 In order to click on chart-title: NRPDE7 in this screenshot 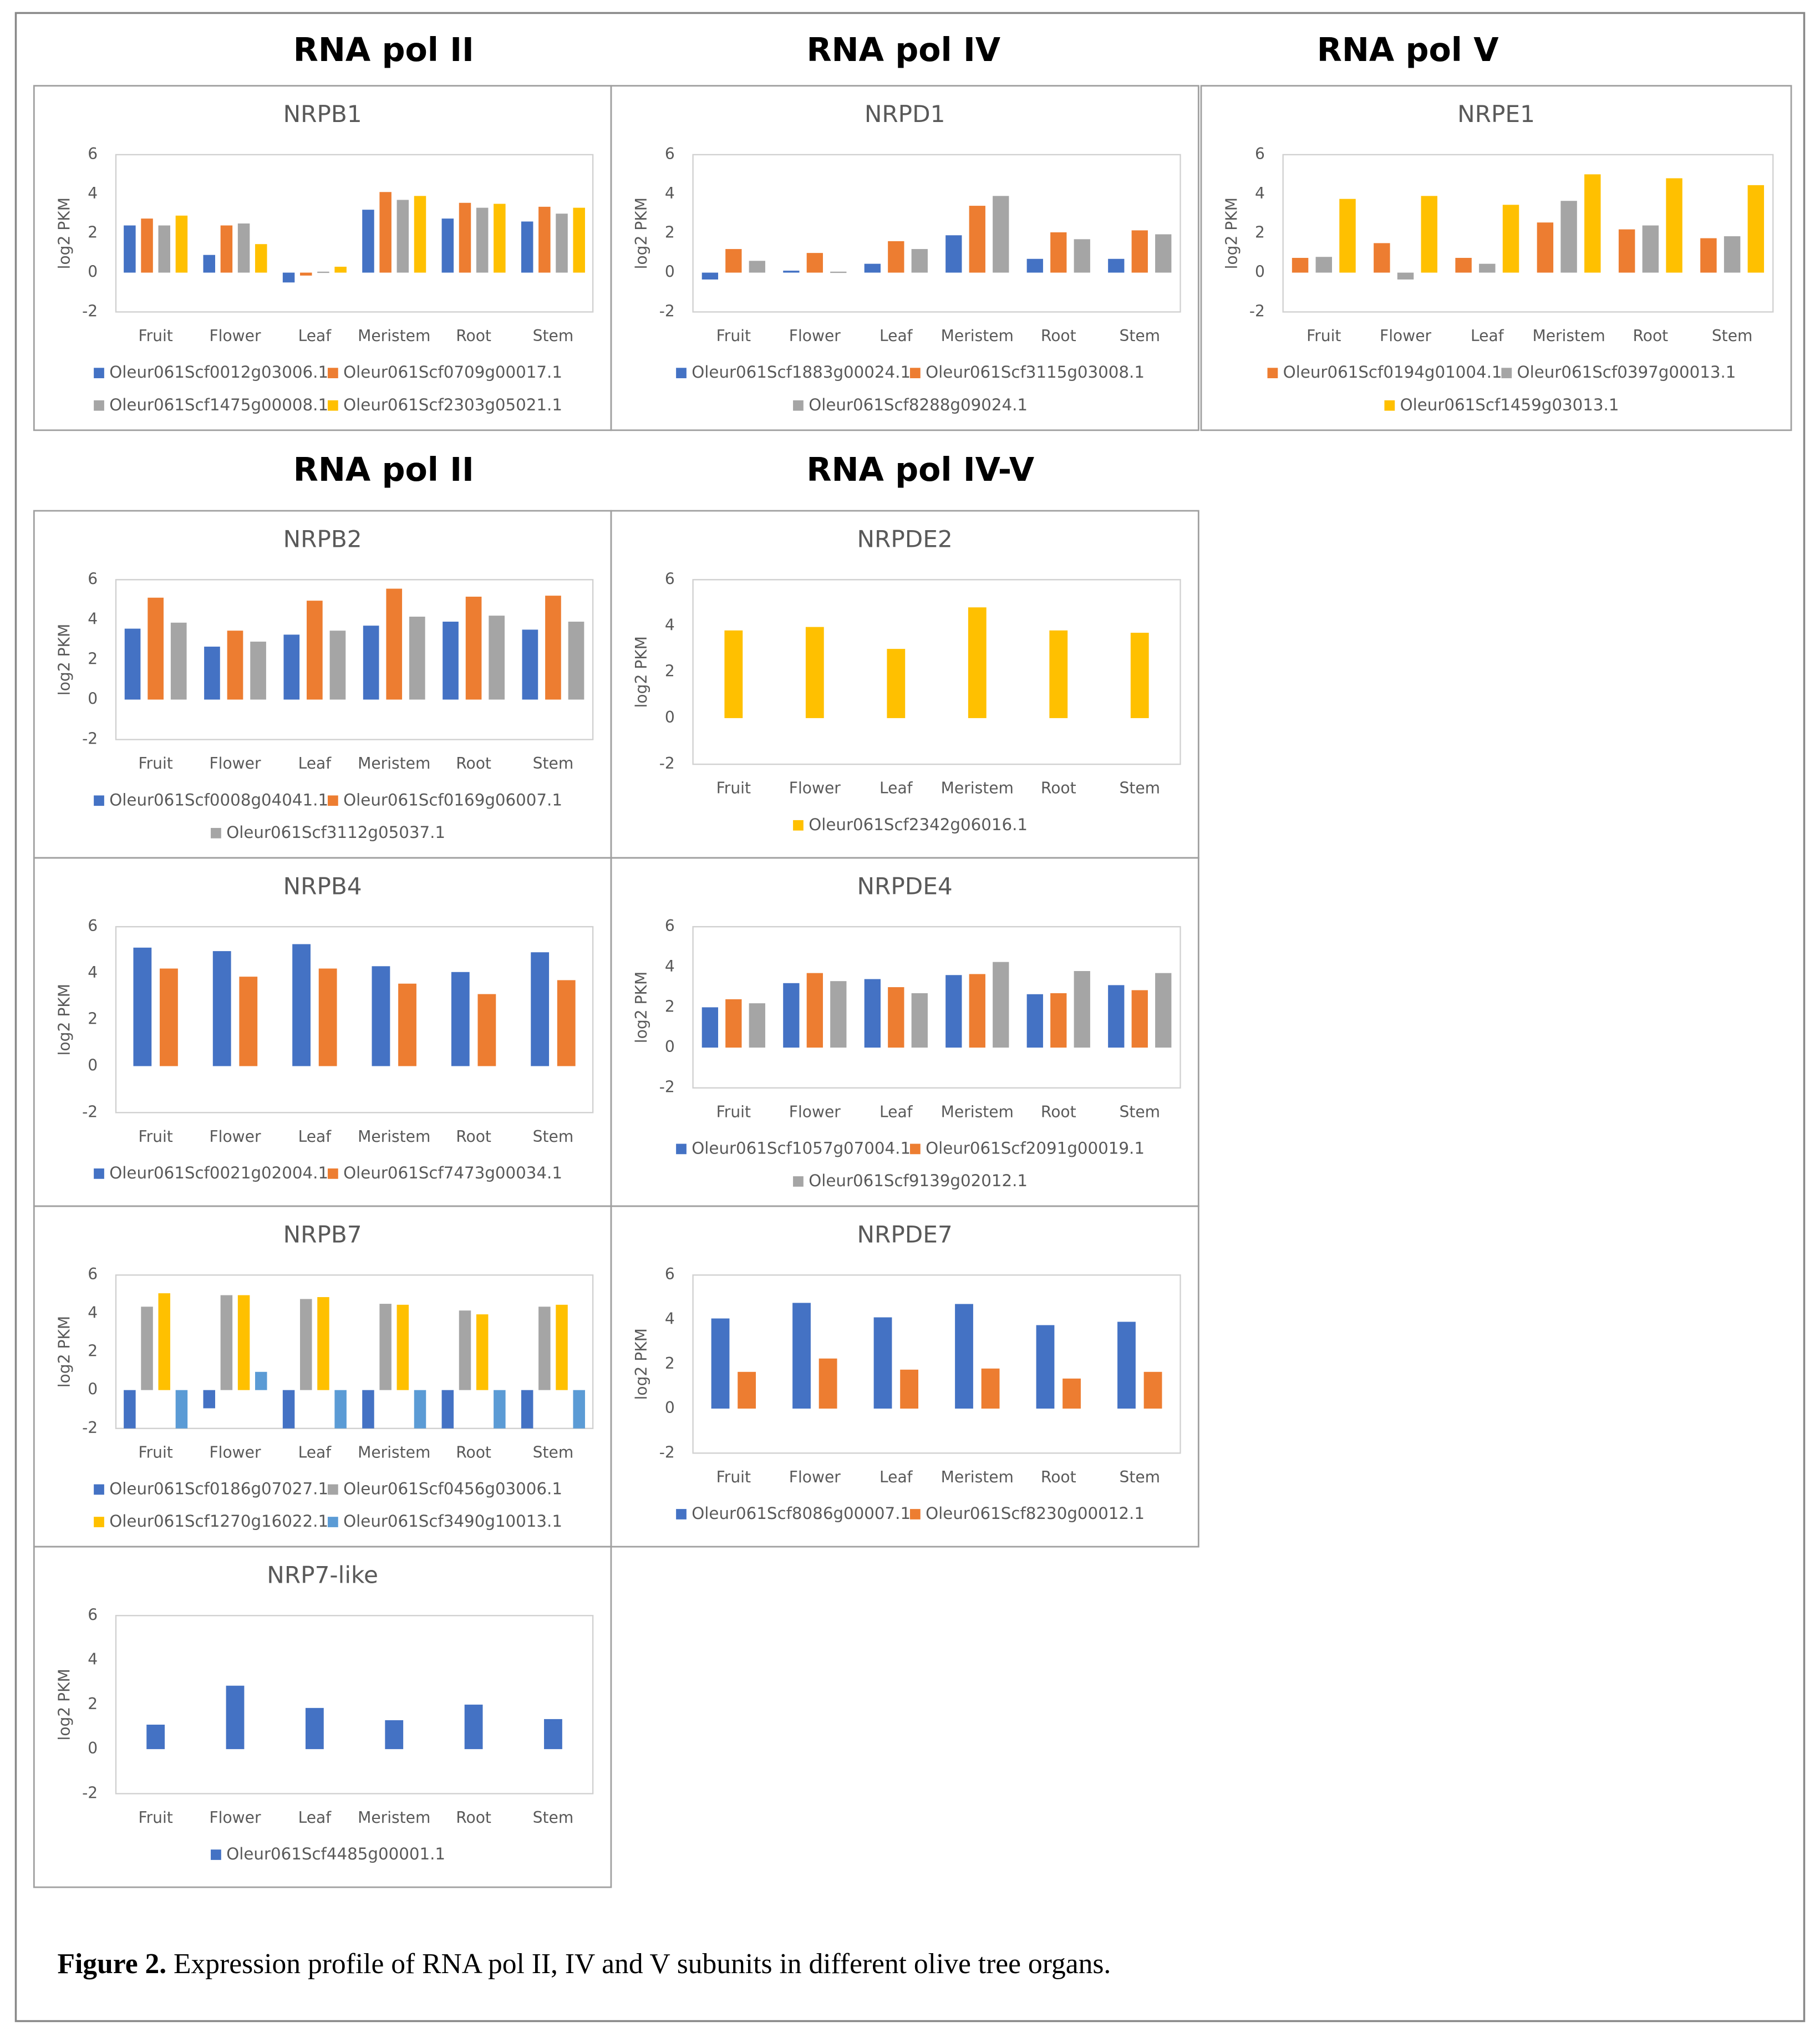, I will do `click(905, 1234)`.